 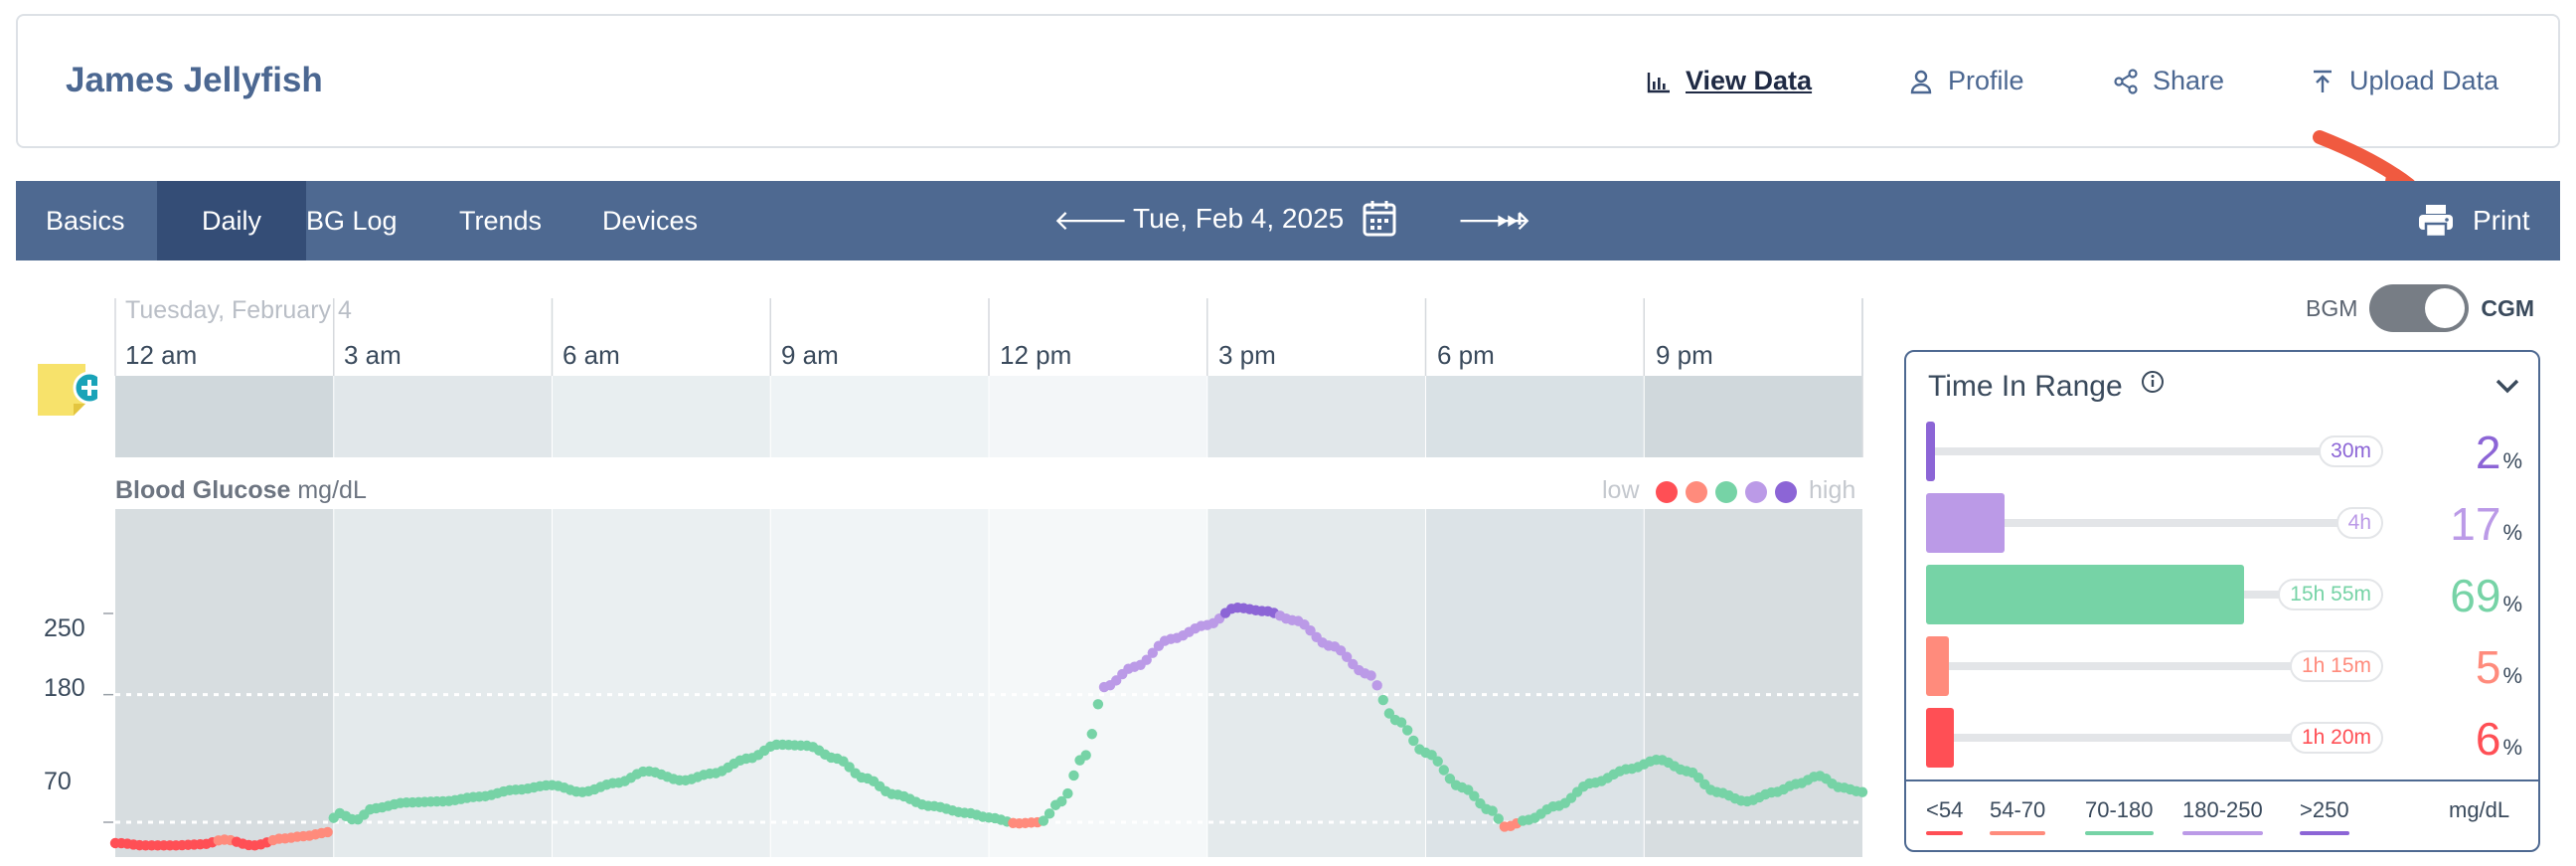 I want to click on view-data-label: View Data, so click(x=1749, y=81).